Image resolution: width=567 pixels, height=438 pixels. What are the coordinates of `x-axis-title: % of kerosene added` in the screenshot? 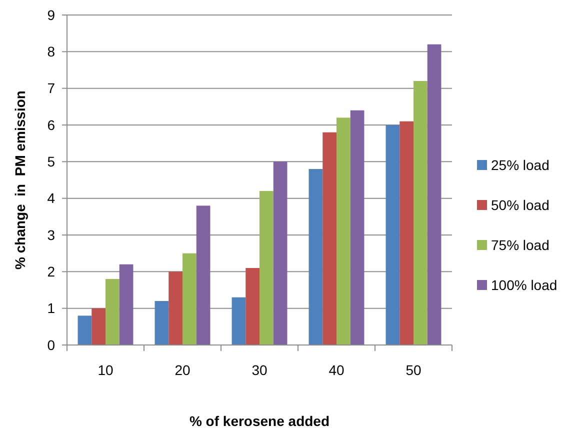 It's located at (259, 421).